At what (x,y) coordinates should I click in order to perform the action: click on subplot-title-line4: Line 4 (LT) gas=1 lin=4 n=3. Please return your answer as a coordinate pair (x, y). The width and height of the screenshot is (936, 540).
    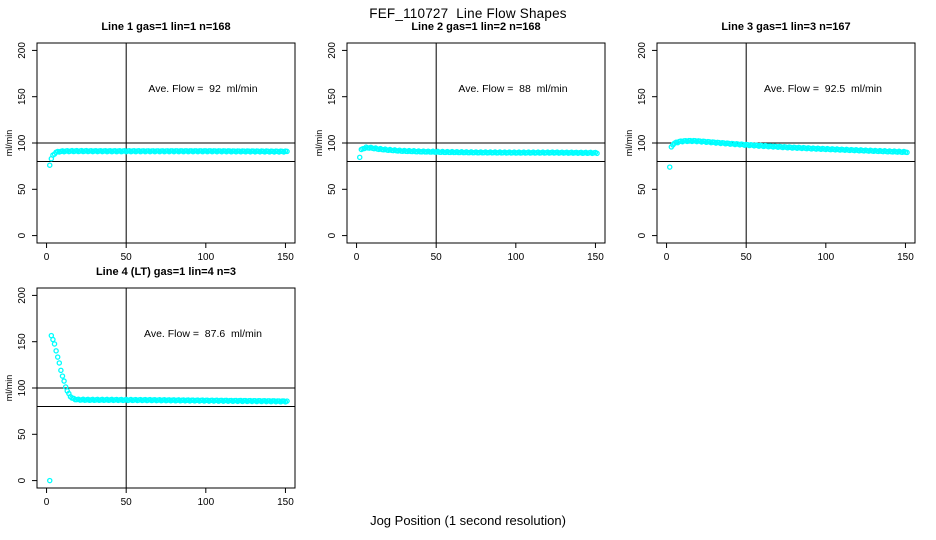
    Looking at the image, I should click on (166, 272).